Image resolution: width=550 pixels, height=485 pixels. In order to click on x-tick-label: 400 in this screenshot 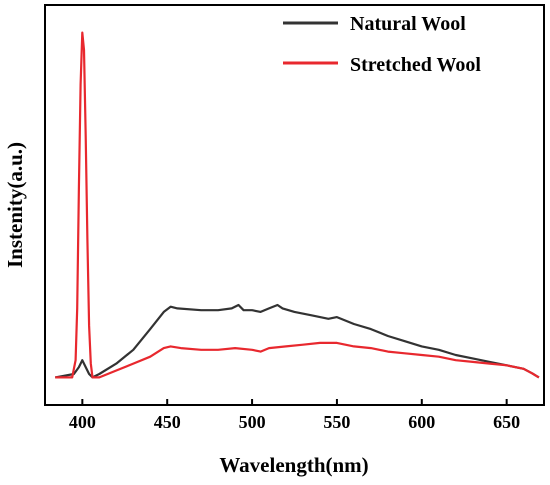, I will do `click(82, 422)`.